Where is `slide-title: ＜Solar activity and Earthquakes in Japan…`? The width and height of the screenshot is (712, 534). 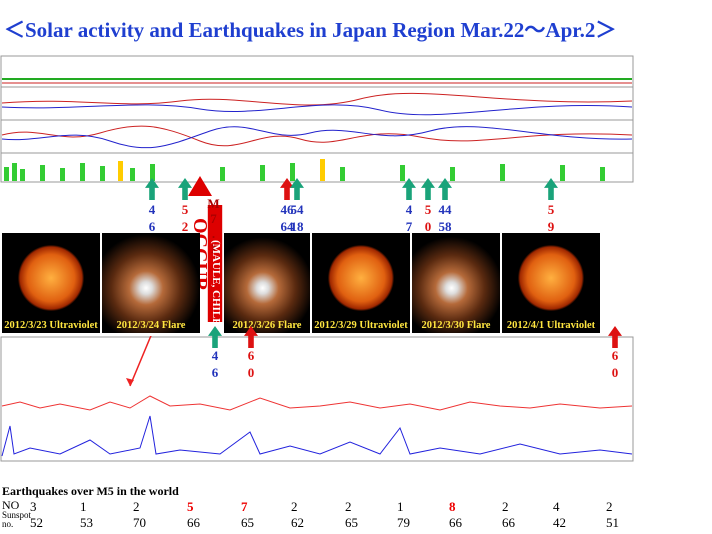
slide-title: ＜Solar activity and Earthquakes in Japan… is located at coordinates (310, 30).